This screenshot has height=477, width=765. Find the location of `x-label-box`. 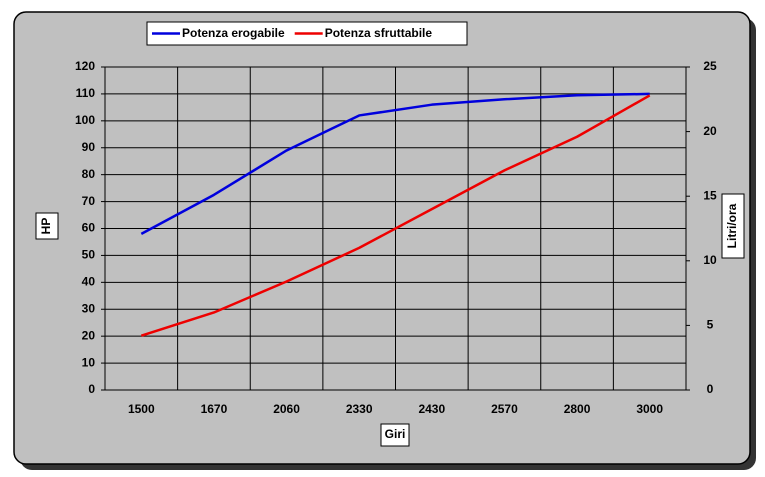

x-label-box is located at coordinates (395, 435).